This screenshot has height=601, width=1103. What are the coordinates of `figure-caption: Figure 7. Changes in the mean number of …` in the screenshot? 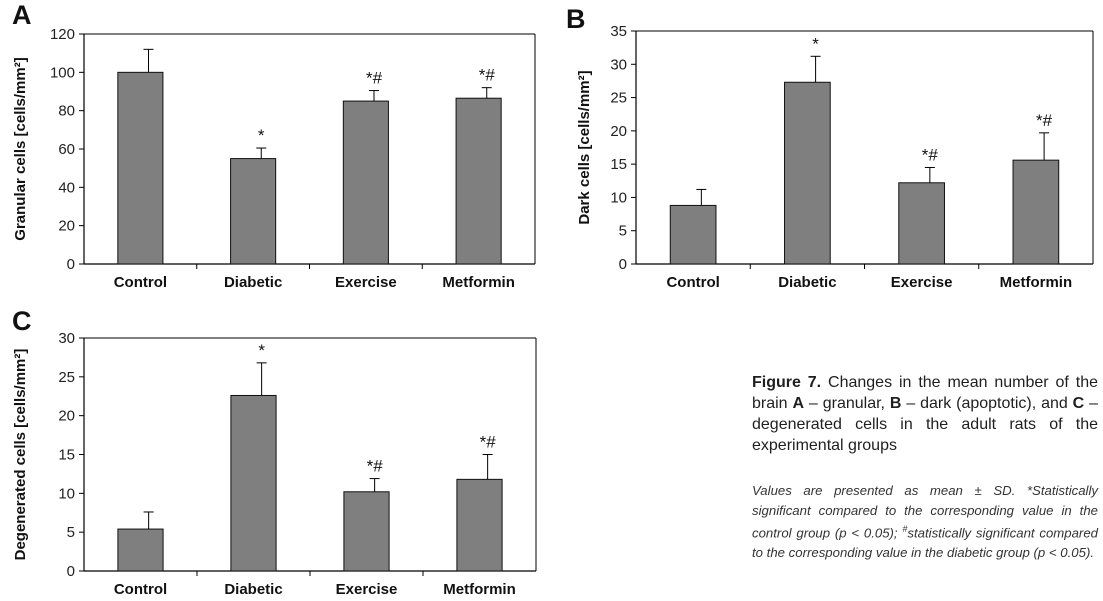 It's located at (925, 414).